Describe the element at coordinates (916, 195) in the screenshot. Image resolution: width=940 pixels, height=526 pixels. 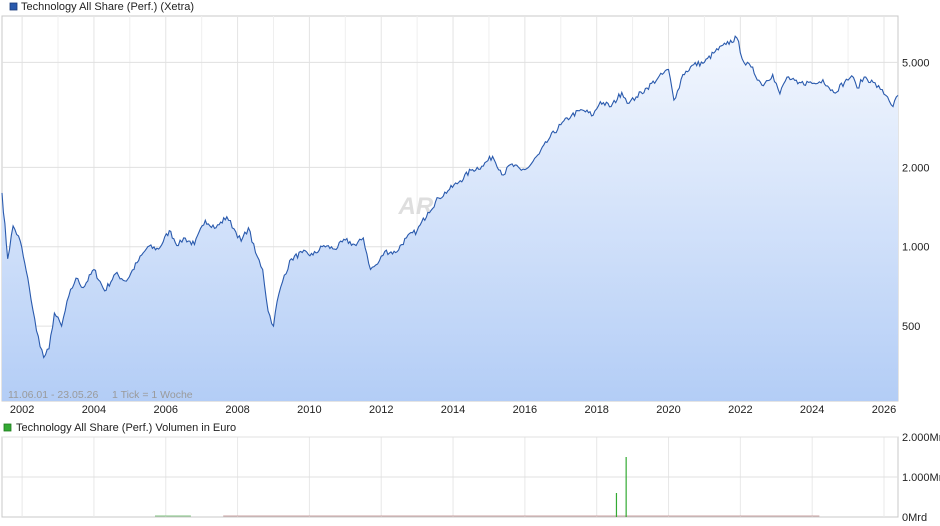
I see `price-y-axis: 500 1.000 2.000 5.000` at that location.